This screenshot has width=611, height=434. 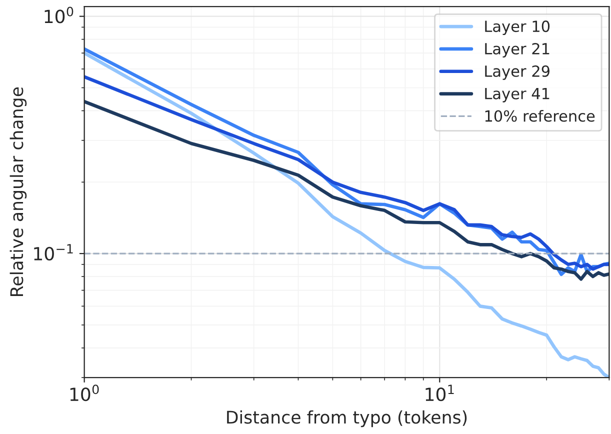 What do you see at coordinates (347, 419) in the screenshot?
I see `x-axis-title: Distance from typo (tokens)` at bounding box center [347, 419].